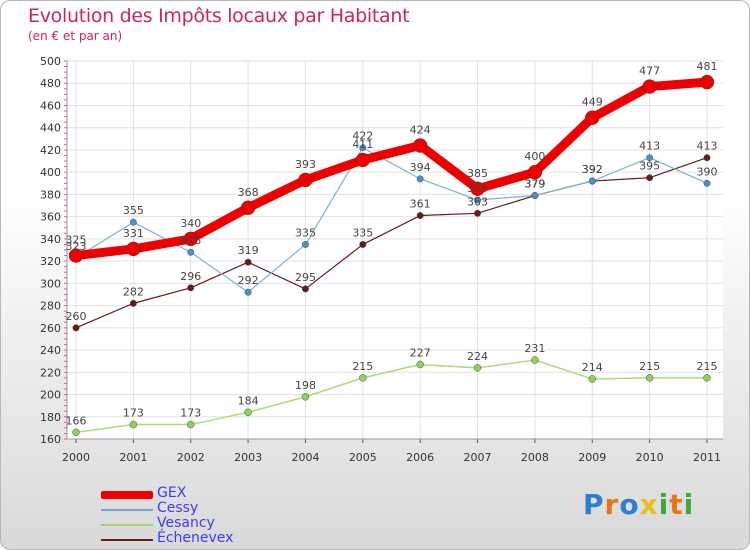  What do you see at coordinates (127, 525) in the screenshot?
I see `legend-swatch-vesancy` at bounding box center [127, 525].